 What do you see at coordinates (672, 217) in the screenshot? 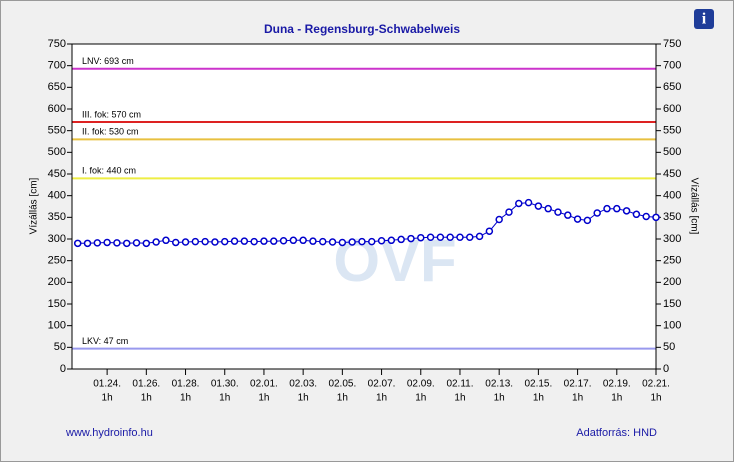
I see `y2-tick-label: 350` at bounding box center [672, 217].